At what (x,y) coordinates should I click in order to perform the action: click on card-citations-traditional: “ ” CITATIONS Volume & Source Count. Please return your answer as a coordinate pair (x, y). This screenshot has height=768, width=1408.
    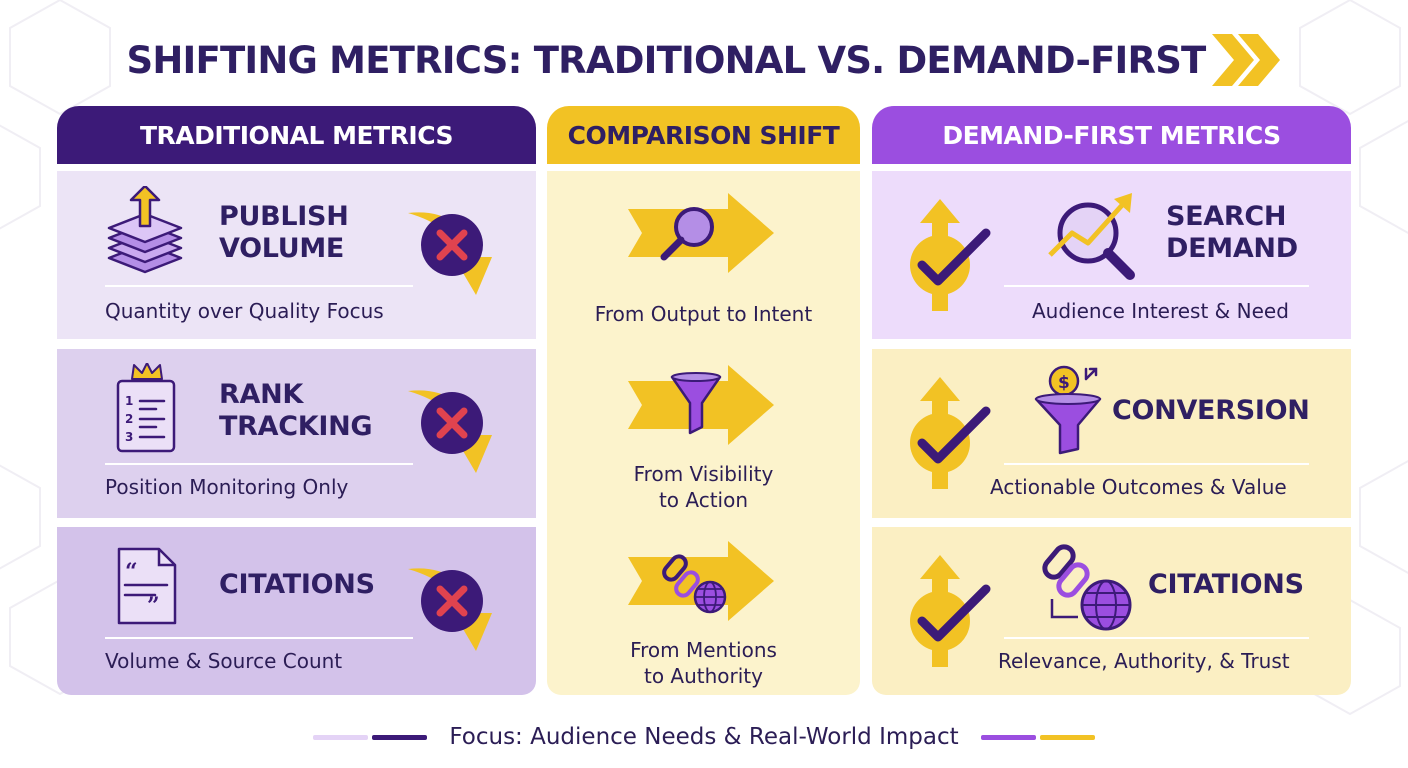
    Looking at the image, I should click on (296, 611).